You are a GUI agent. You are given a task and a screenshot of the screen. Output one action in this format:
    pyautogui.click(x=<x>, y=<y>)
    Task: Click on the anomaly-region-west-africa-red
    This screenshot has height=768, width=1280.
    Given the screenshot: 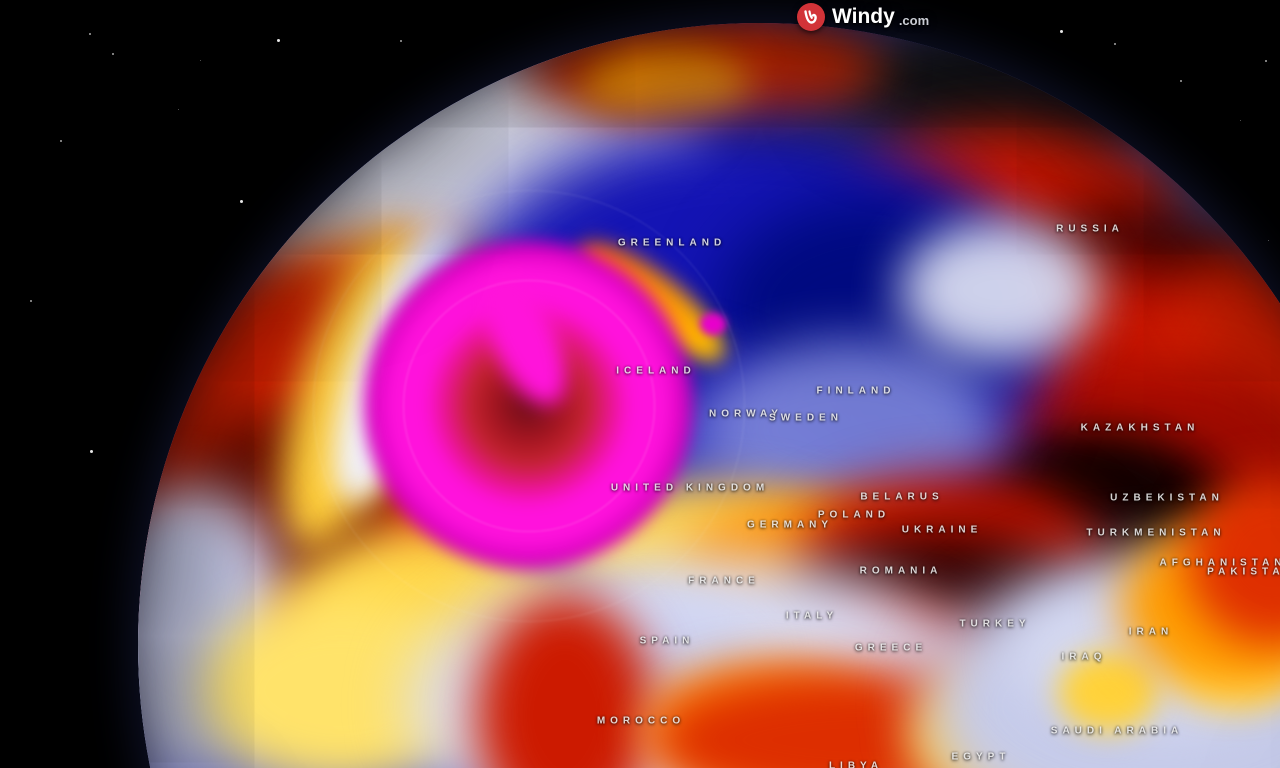 What is the action you would take?
    pyautogui.click(x=565, y=681)
    